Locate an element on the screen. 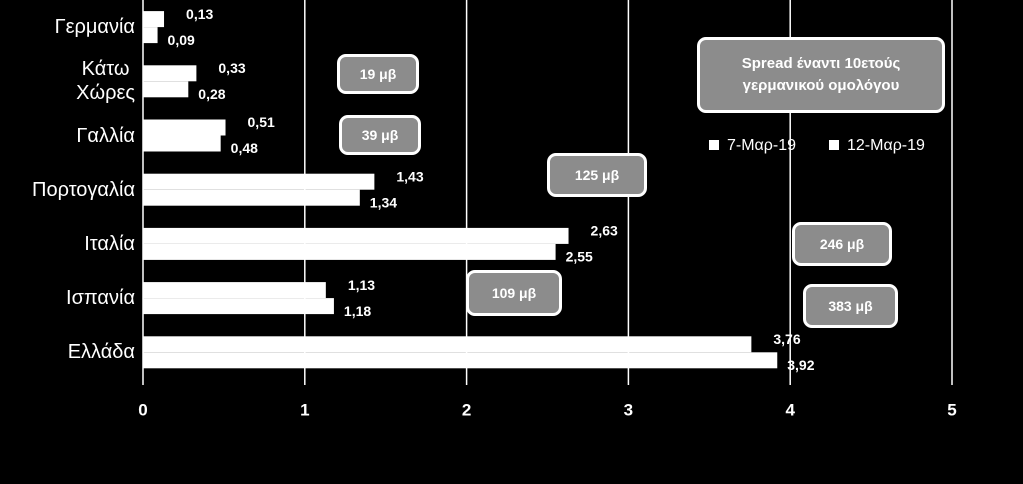 This screenshot has width=1023, height=484. value-label: 1,18 is located at coordinates (357, 311).